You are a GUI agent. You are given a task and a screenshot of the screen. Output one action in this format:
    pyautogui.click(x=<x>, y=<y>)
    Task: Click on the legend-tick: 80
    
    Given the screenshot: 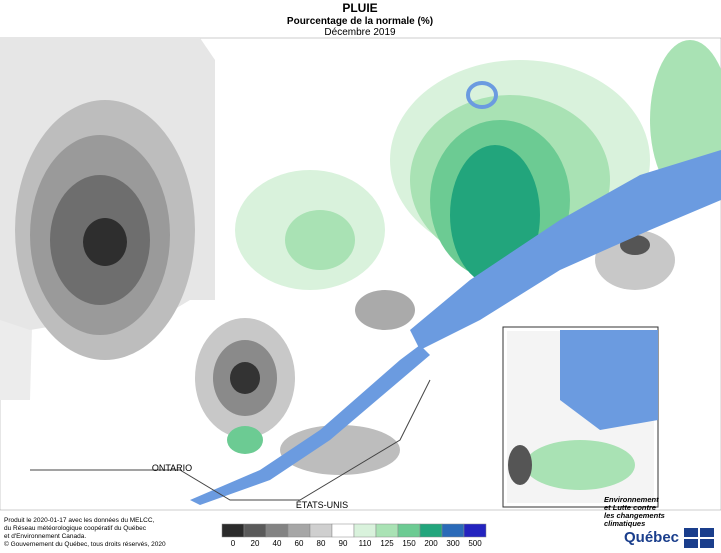 What is the action you would take?
    pyautogui.click(x=321, y=543)
    